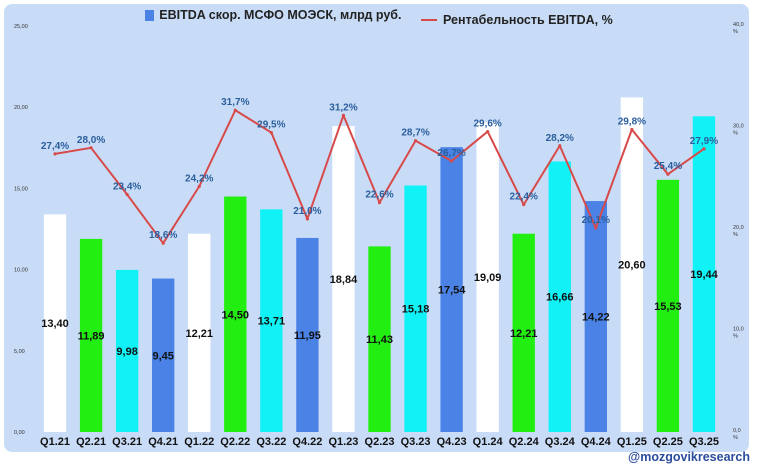 This screenshot has width=758, height=465. I want to click on bar-value-label: 11,43, so click(379, 340).